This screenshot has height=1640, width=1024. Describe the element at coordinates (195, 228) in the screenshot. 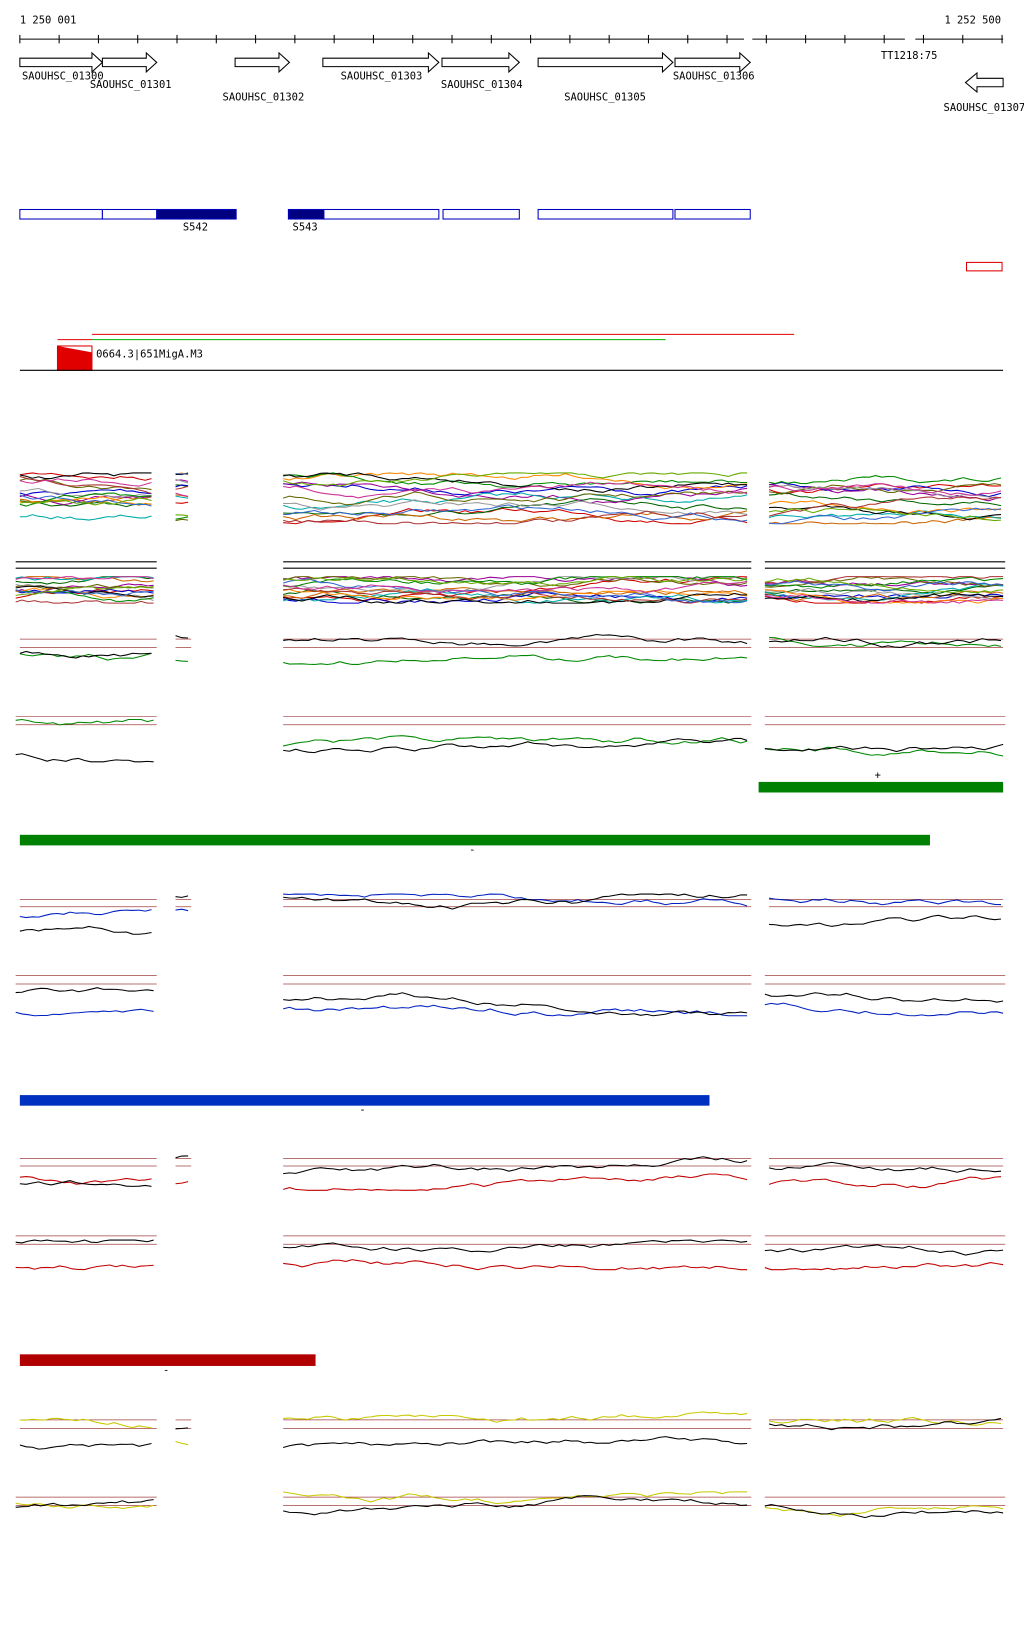

I see `region-label: S542` at that location.